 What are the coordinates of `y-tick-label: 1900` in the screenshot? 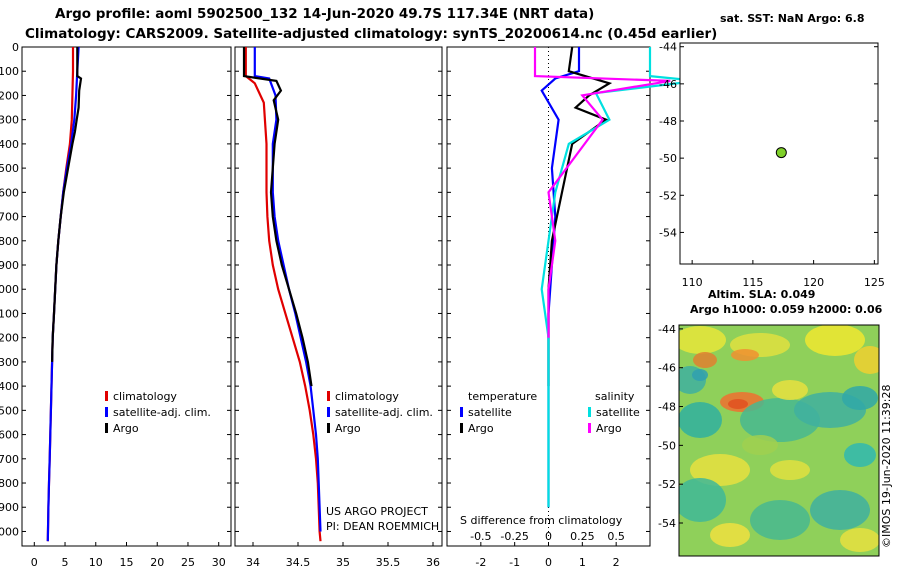 It's located at (9, 507).